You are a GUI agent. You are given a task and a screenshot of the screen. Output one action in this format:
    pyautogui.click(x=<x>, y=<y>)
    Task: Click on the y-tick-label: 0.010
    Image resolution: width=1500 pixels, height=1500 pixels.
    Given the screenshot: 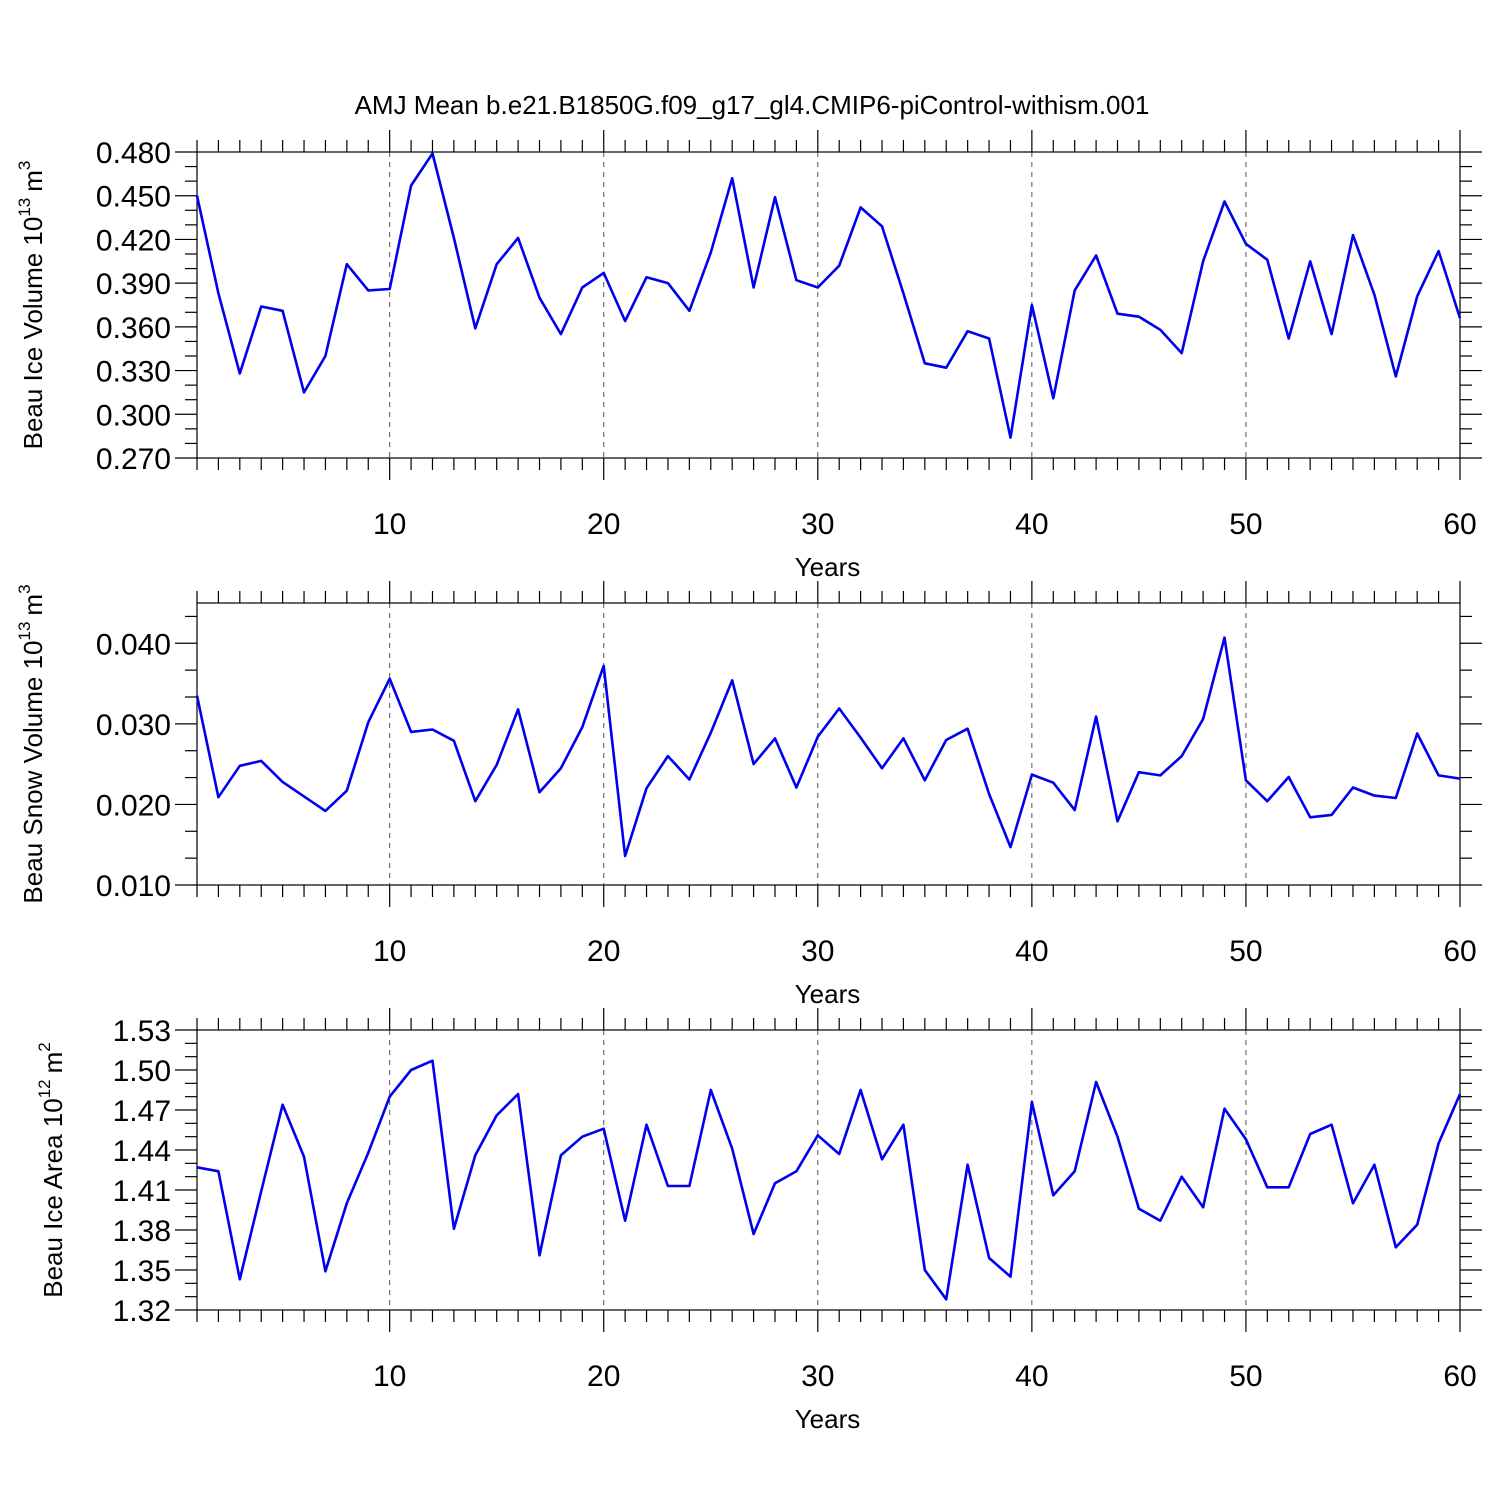 What is the action you would take?
    pyautogui.click(x=133, y=886)
    